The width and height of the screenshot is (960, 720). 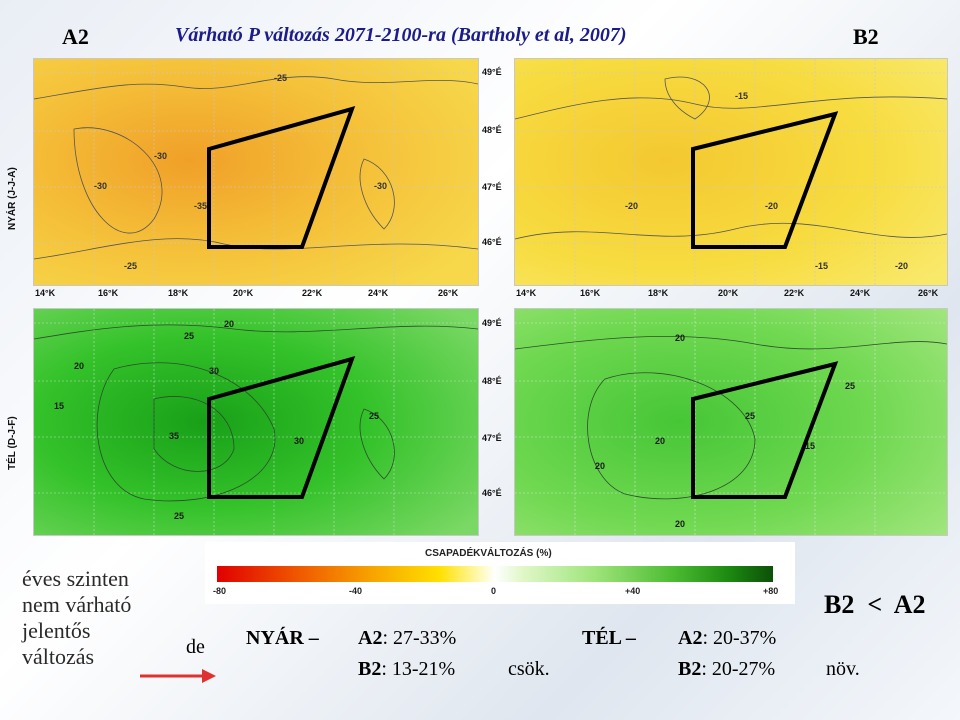 I want to click on color-legend: CSAPADÉKVÁLTOZÁS (%) -80 -40 0 +40 +80, so click(x=500, y=573).